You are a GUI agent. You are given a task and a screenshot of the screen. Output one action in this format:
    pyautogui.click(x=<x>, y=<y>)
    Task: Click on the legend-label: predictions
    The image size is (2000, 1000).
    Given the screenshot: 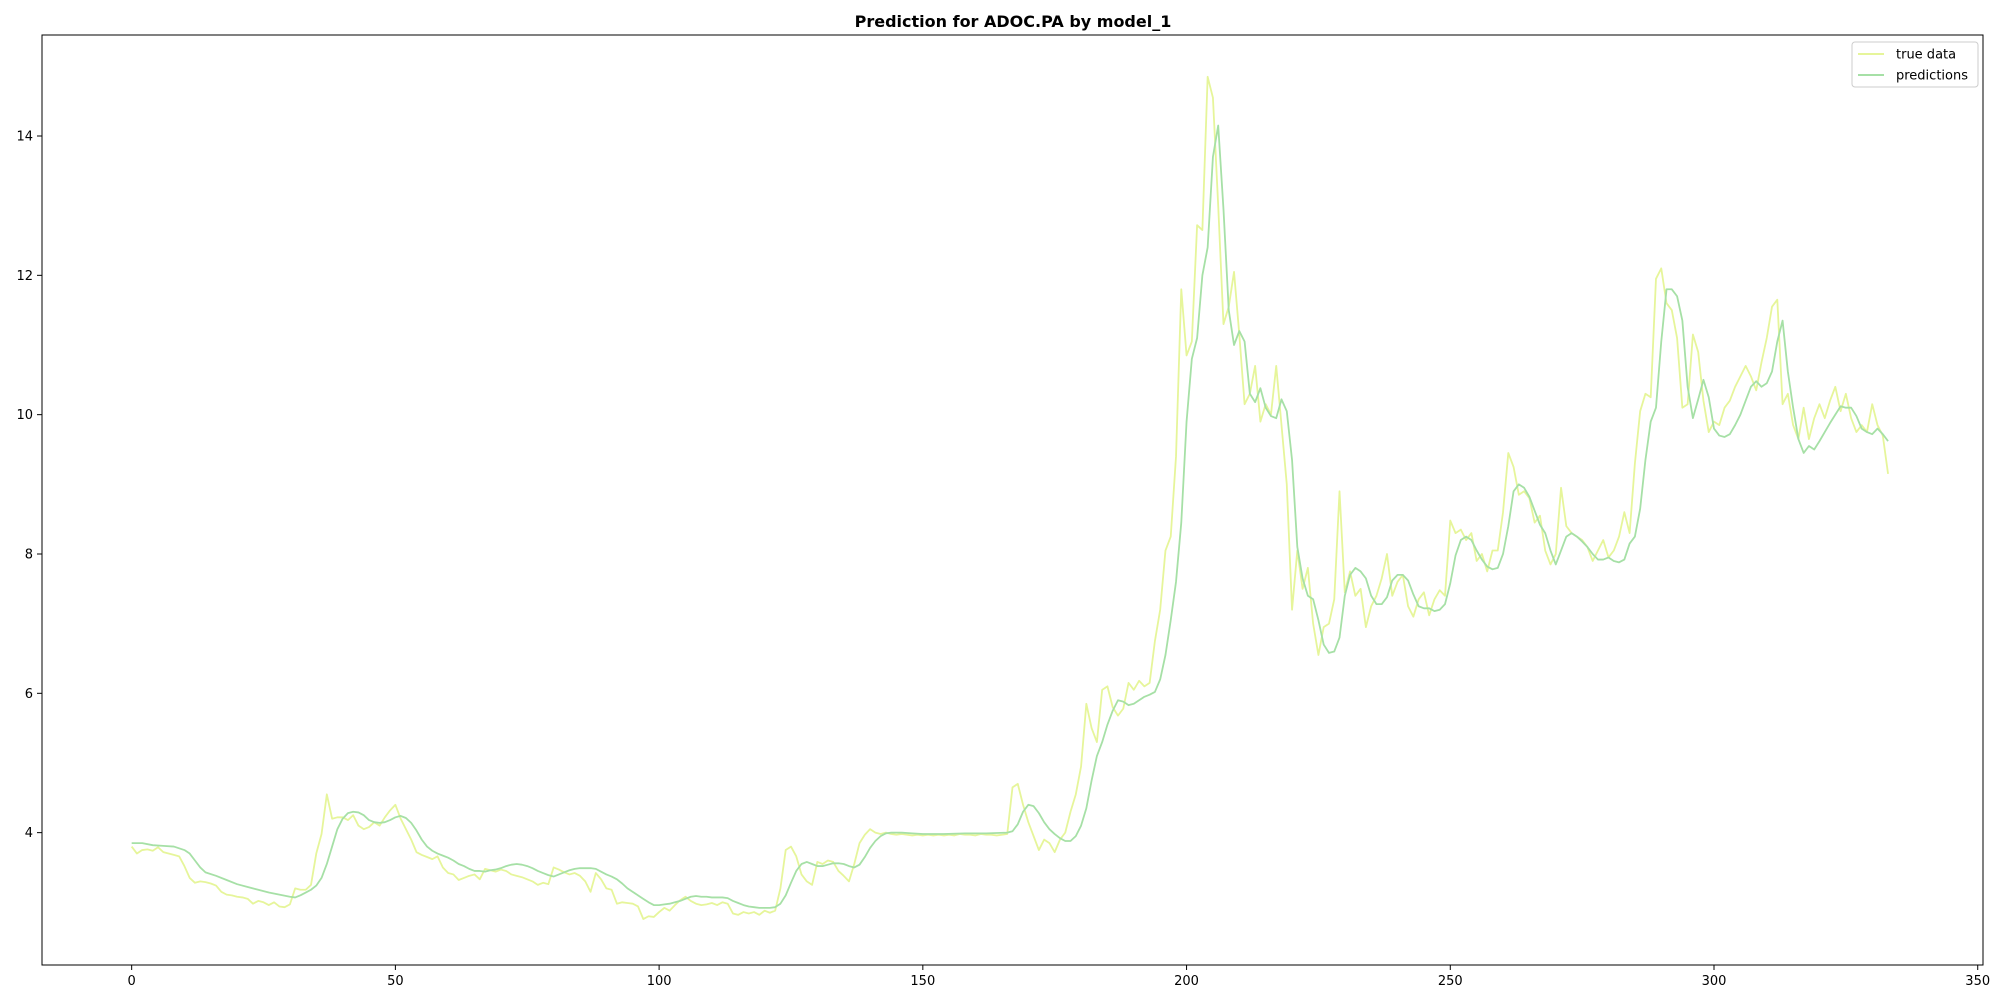 What is the action you would take?
    pyautogui.click(x=1932, y=76)
    